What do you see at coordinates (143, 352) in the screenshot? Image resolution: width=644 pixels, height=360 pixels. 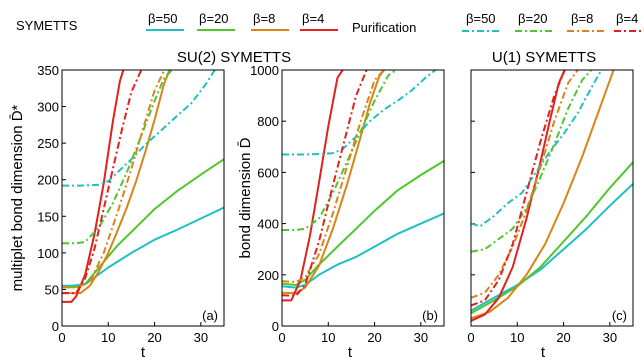 I see `panel-a-xlabel: t` at bounding box center [143, 352].